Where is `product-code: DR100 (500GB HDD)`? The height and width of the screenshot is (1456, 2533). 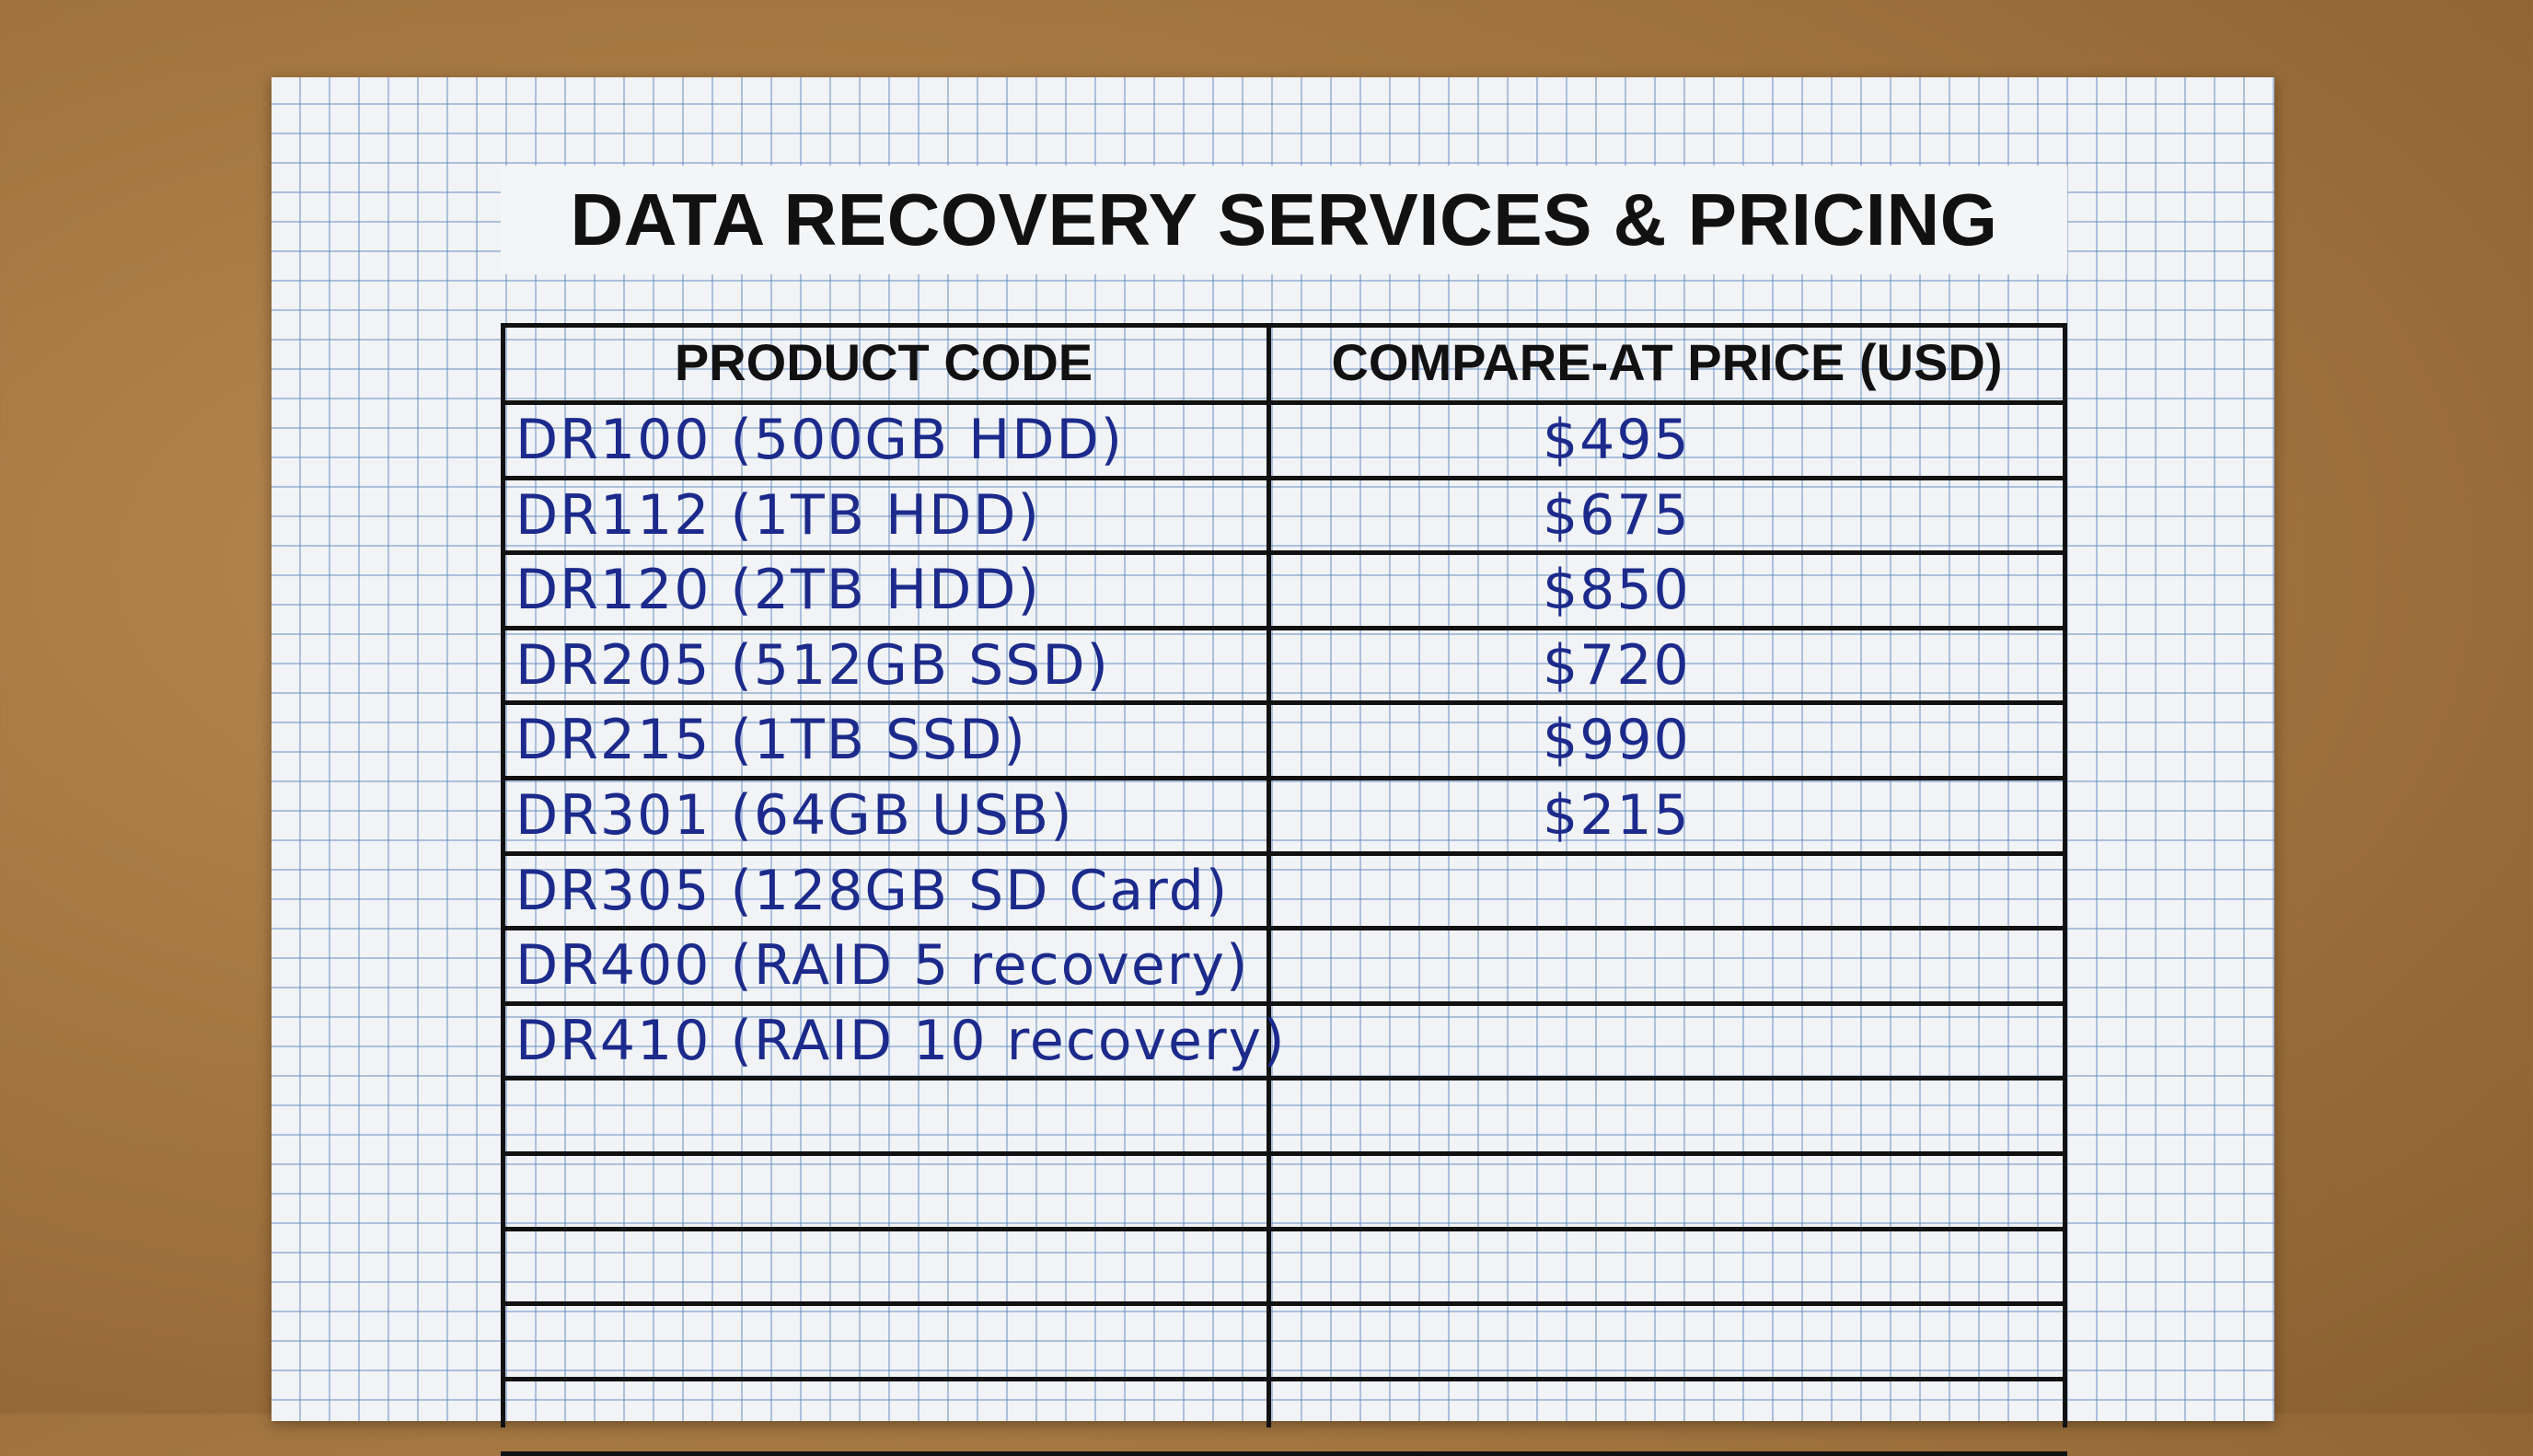 product-code: DR100 (500GB HDD) is located at coordinates (820, 440).